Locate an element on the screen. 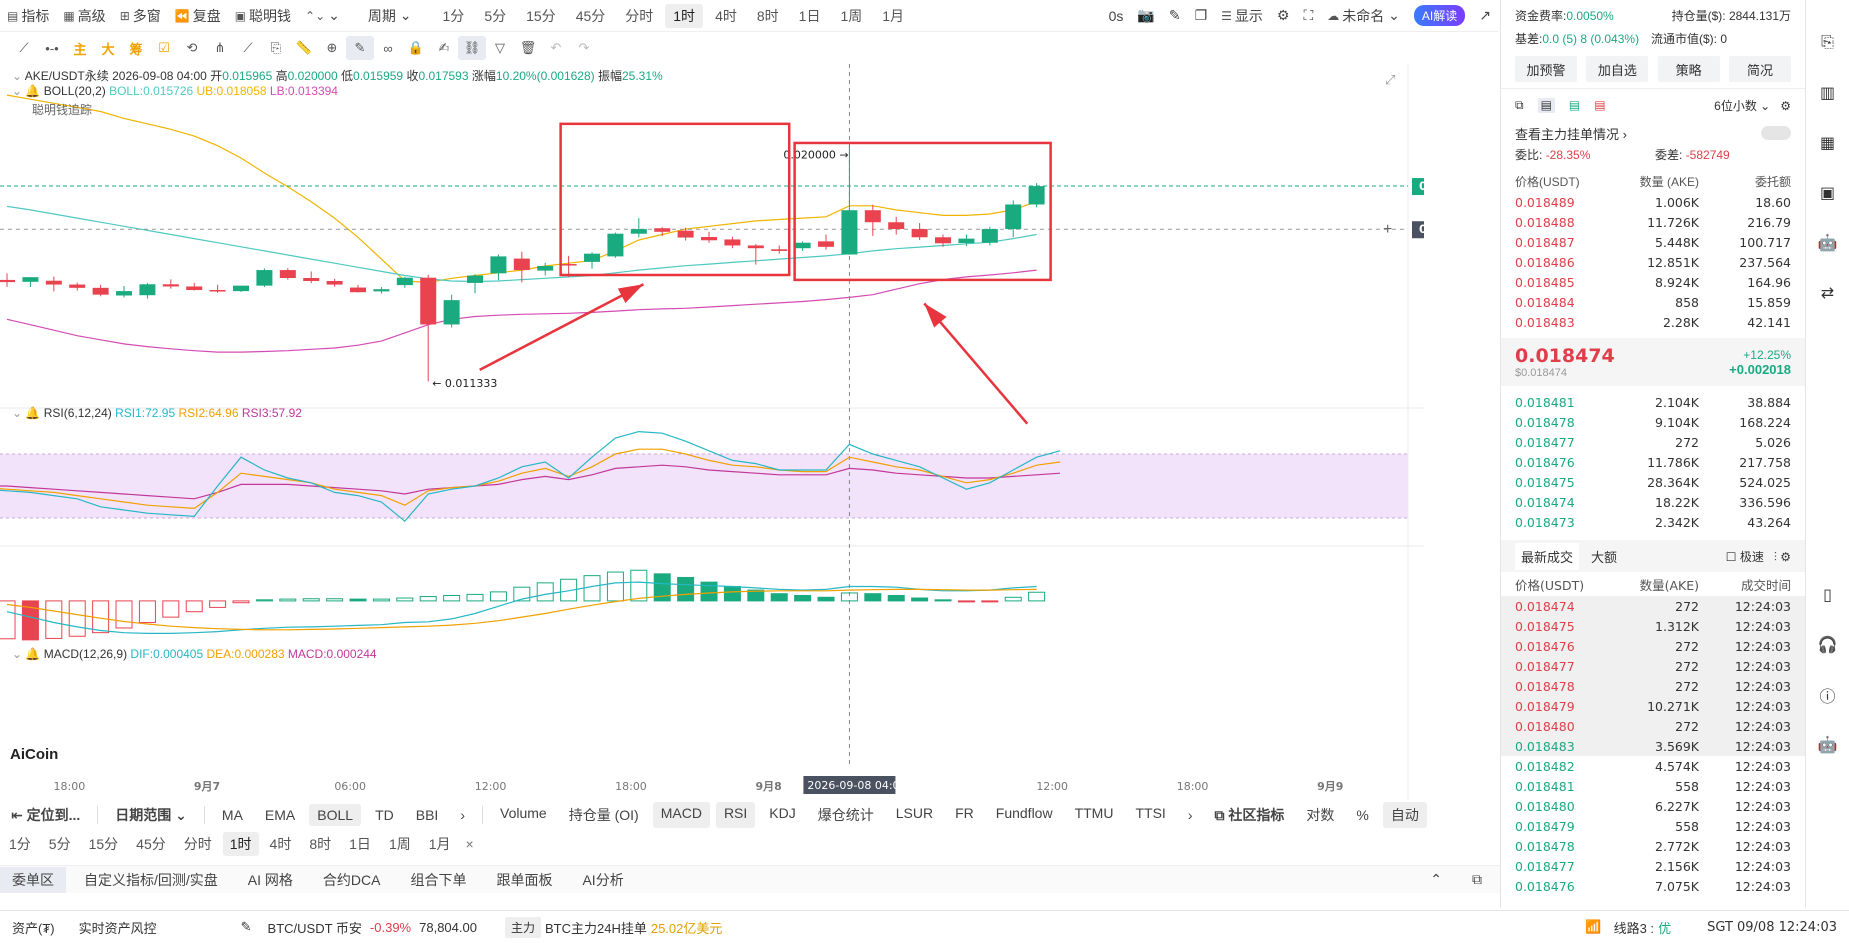 This screenshot has height=943, width=1849. copy-icon: ❐ is located at coordinates (1201, 15).